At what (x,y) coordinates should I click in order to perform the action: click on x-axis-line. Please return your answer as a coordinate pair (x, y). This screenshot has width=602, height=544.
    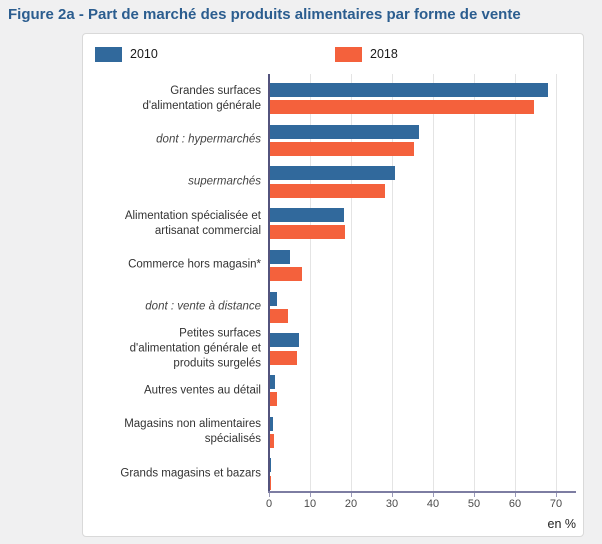
    Looking at the image, I should click on (422, 492).